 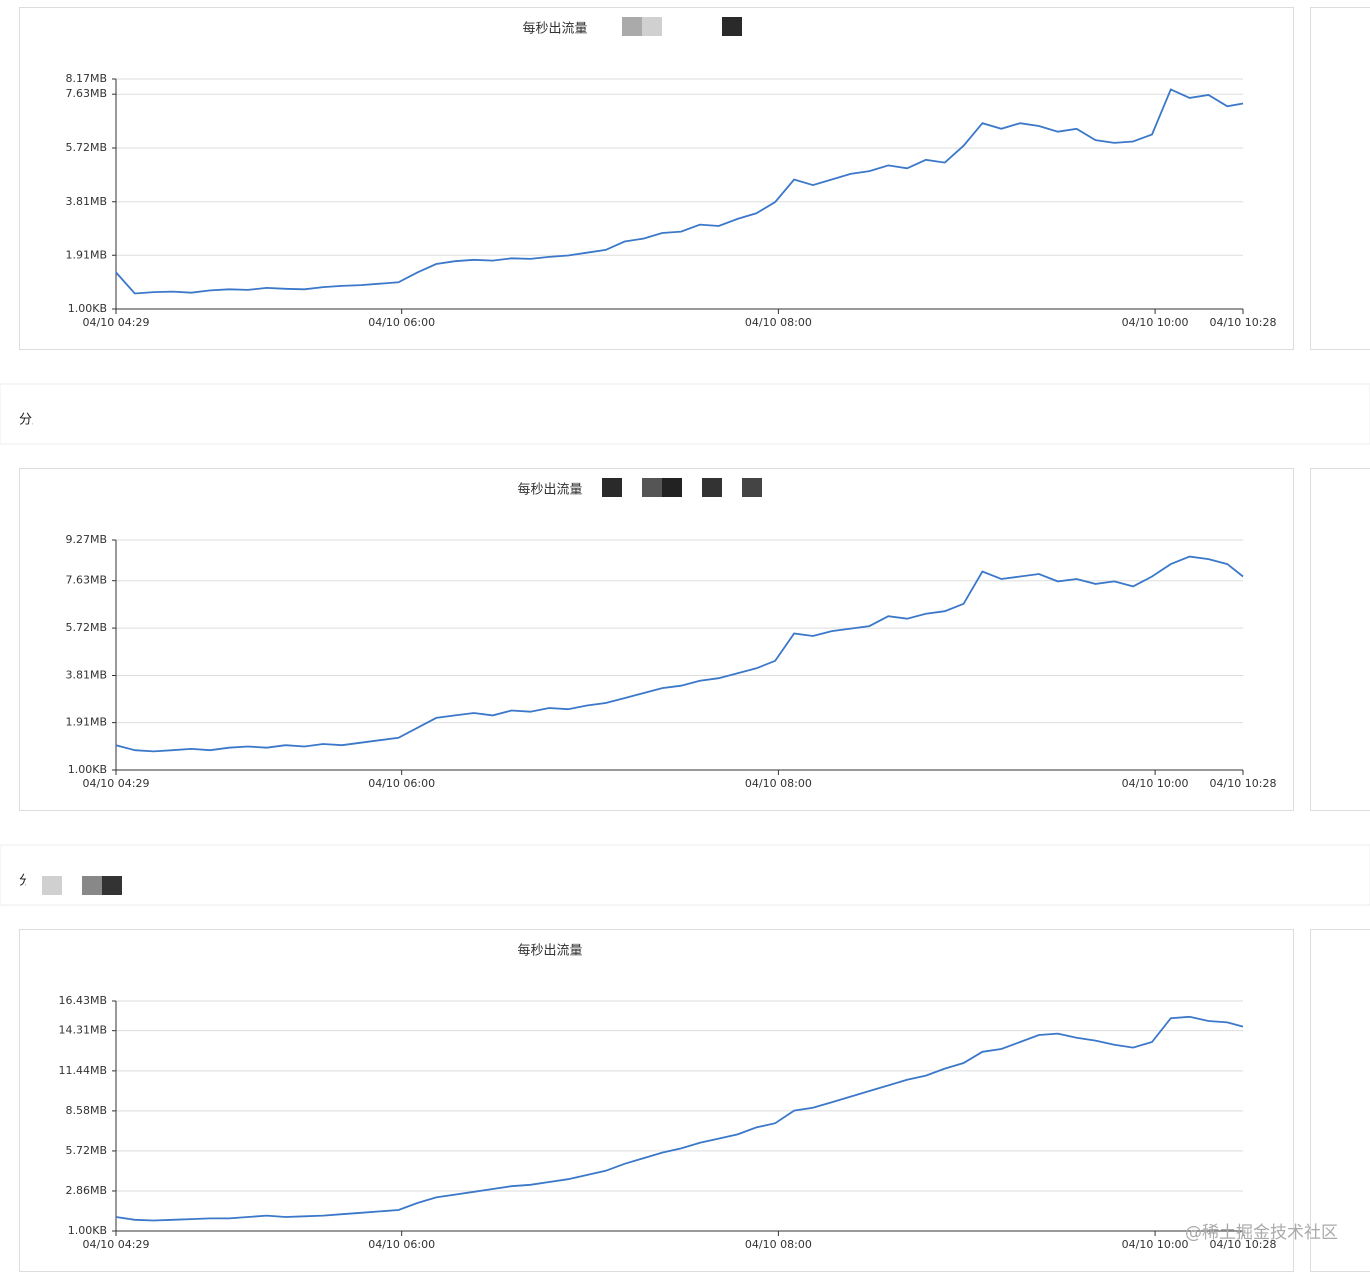 I want to click on watermark: @稀土掘金技术社区, so click(x=1261, y=1233).